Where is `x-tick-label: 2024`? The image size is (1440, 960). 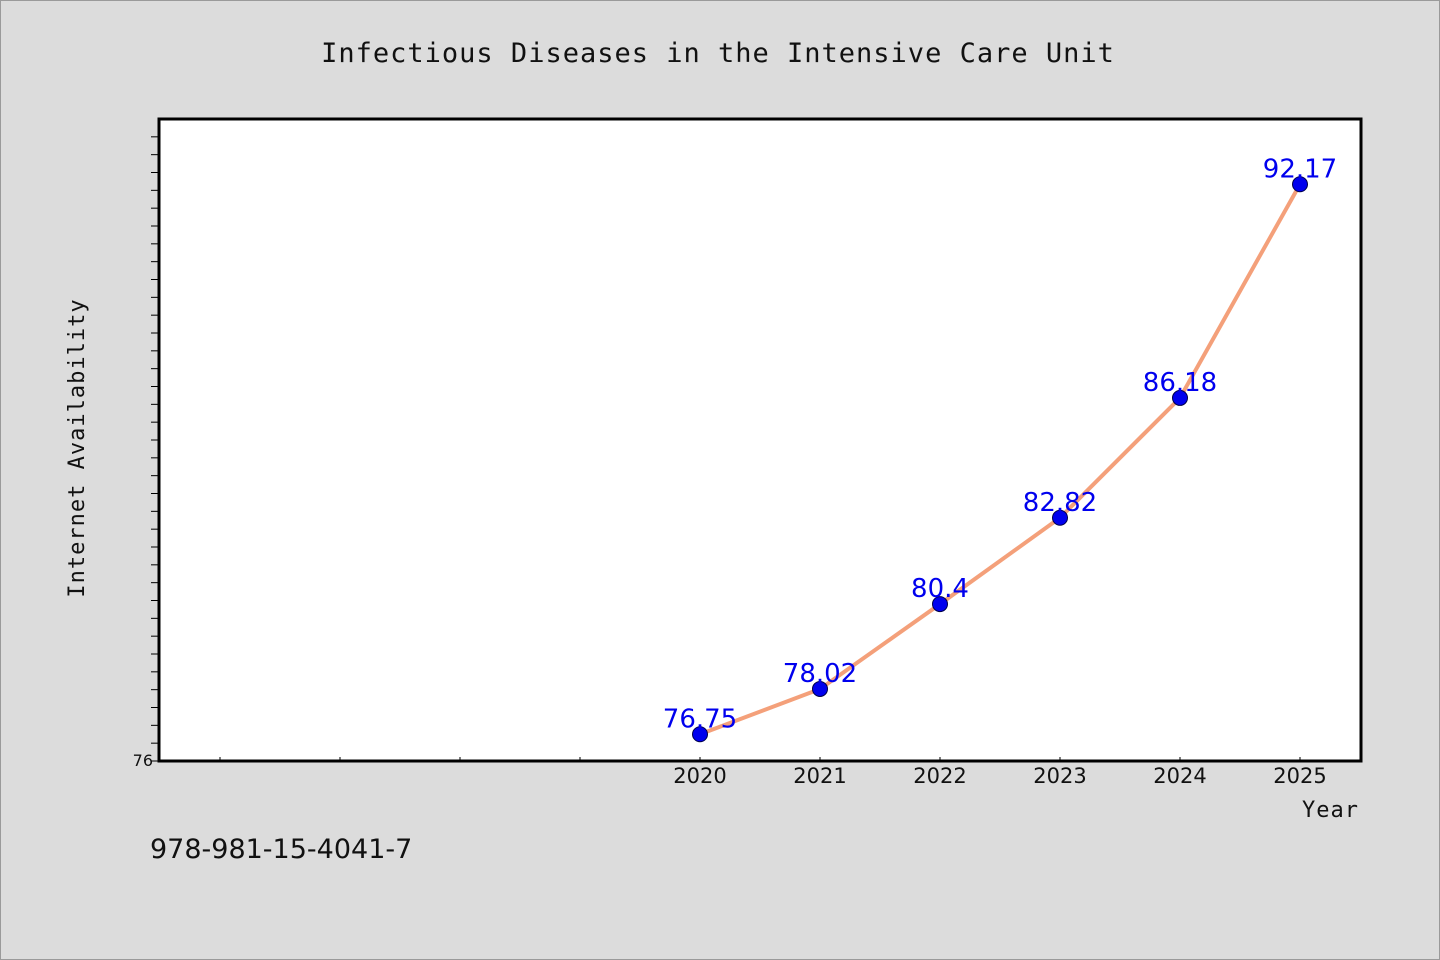 x-tick-label: 2024 is located at coordinates (1179, 776).